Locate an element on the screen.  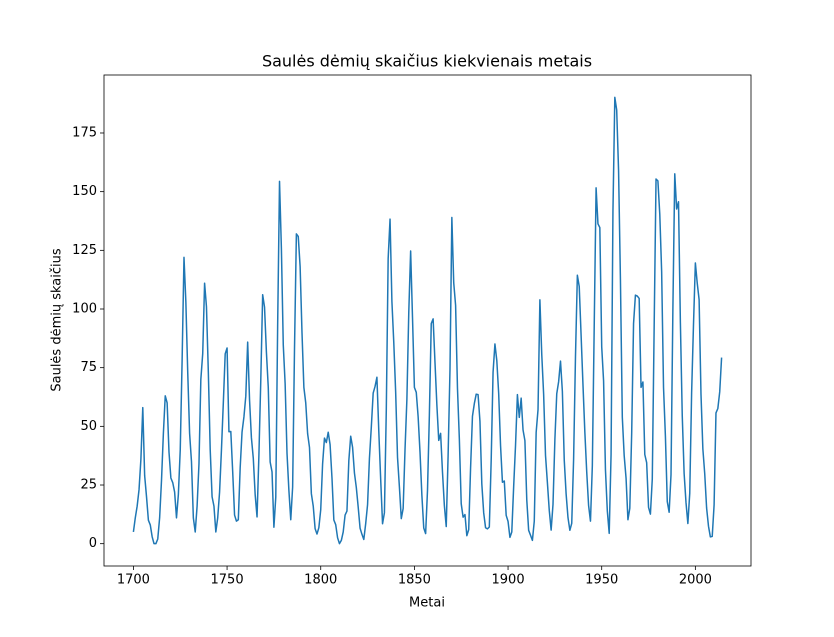
y-tick-label: 75 is located at coordinates (88, 367).